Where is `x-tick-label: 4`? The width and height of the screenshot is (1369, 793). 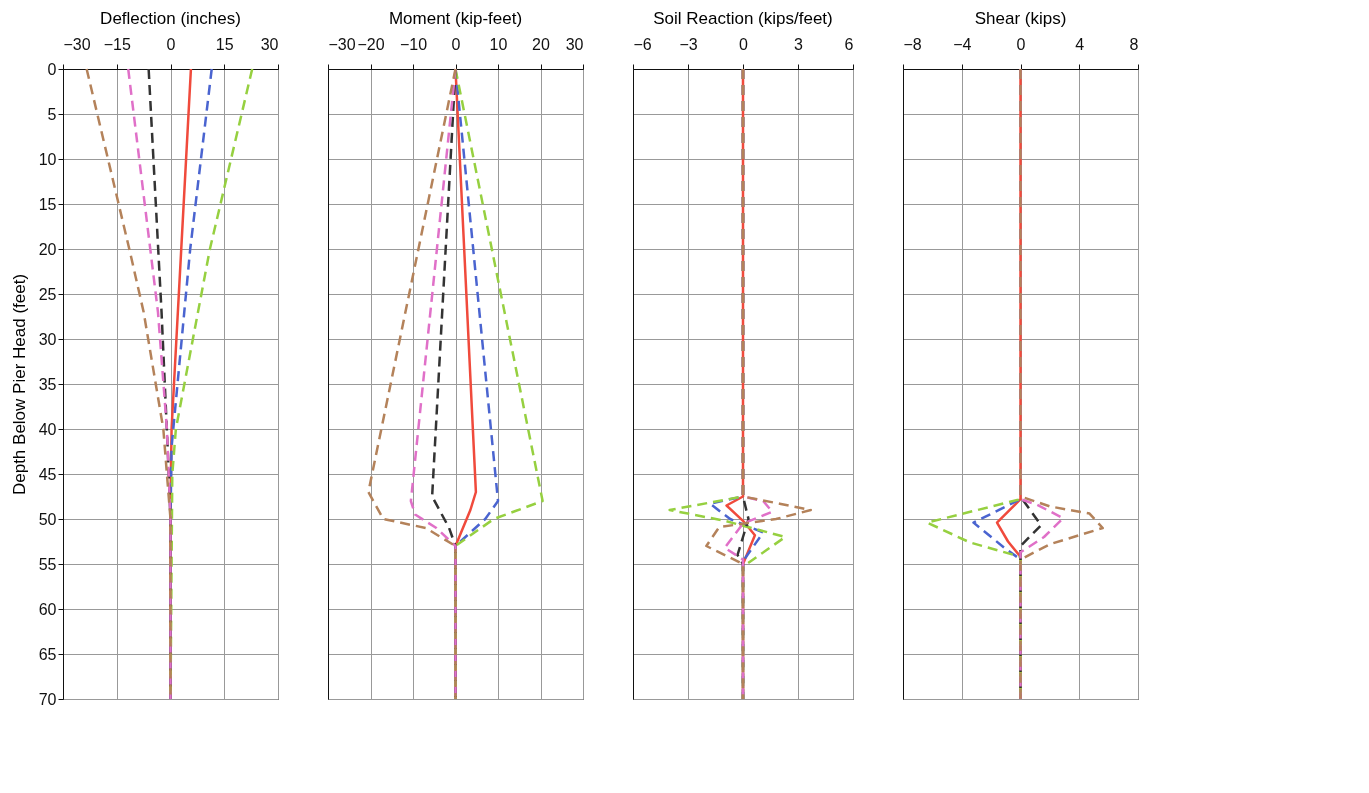 x-tick-label: 4 is located at coordinates (1080, 44).